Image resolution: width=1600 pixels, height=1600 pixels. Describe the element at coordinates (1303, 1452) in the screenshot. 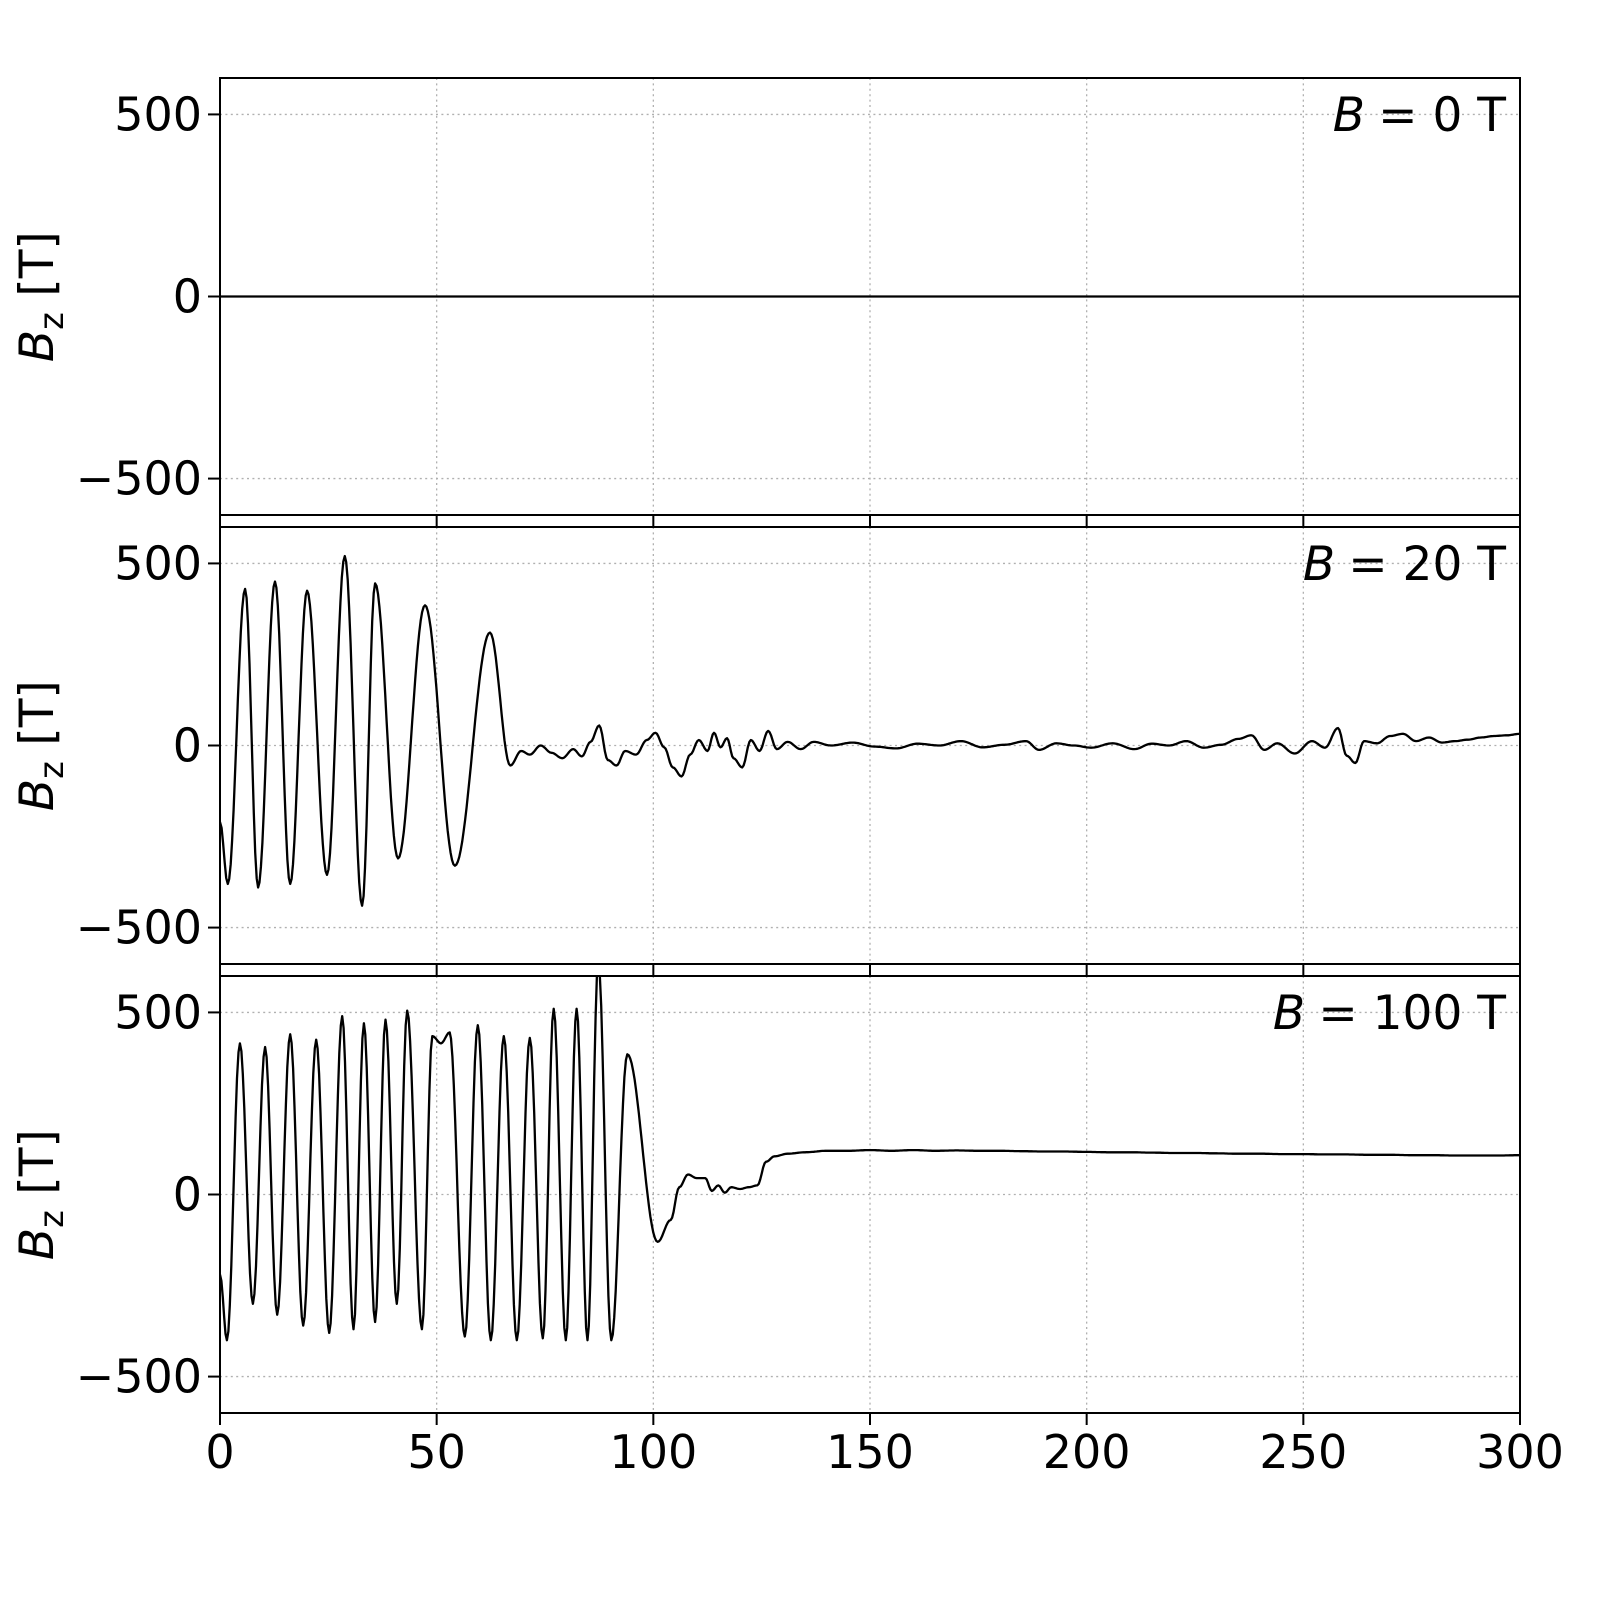

I see `x-tick-label: 250` at that location.